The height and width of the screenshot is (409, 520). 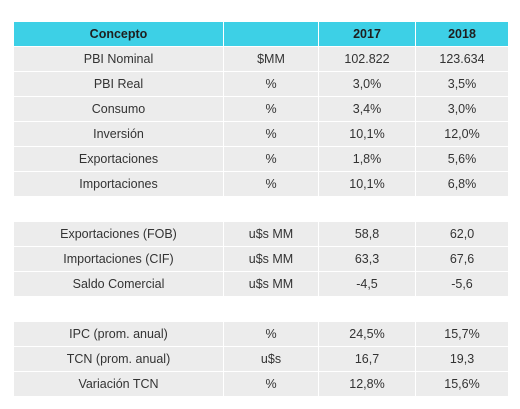 I want to click on row-concept: Exportaciones, so click(x=119, y=159).